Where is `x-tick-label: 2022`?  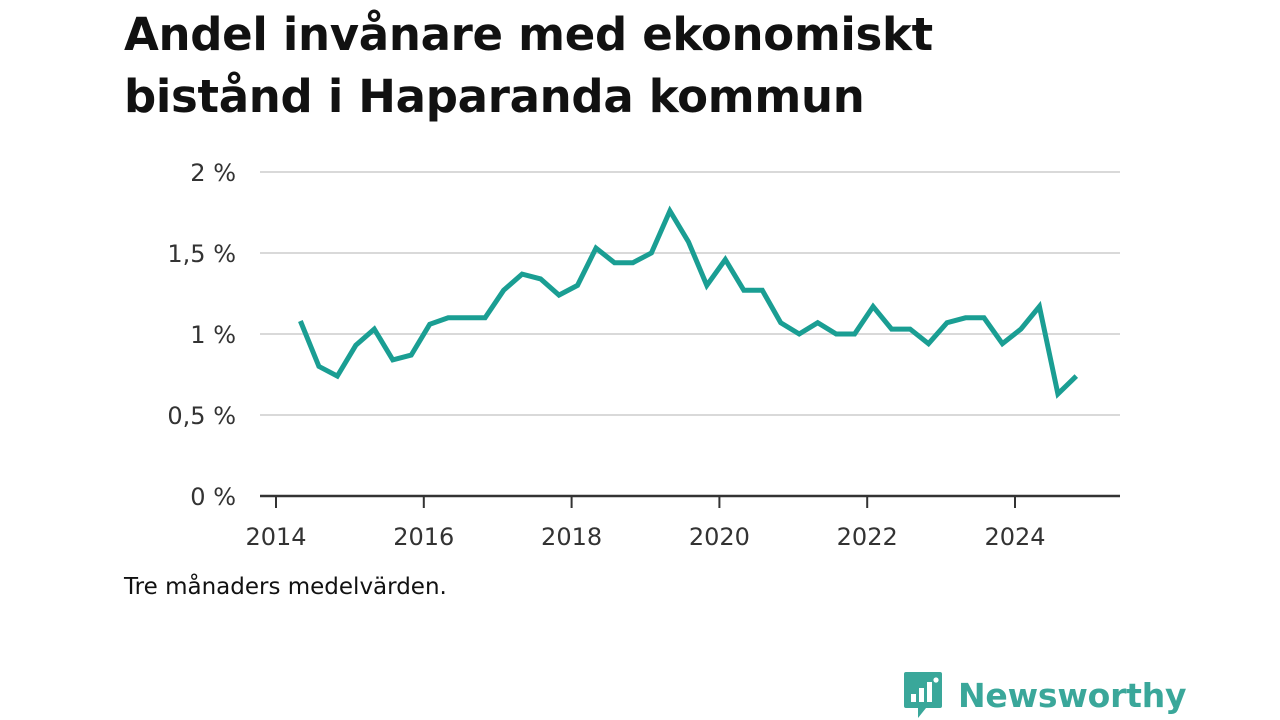 x-tick-label: 2022 is located at coordinates (867, 537).